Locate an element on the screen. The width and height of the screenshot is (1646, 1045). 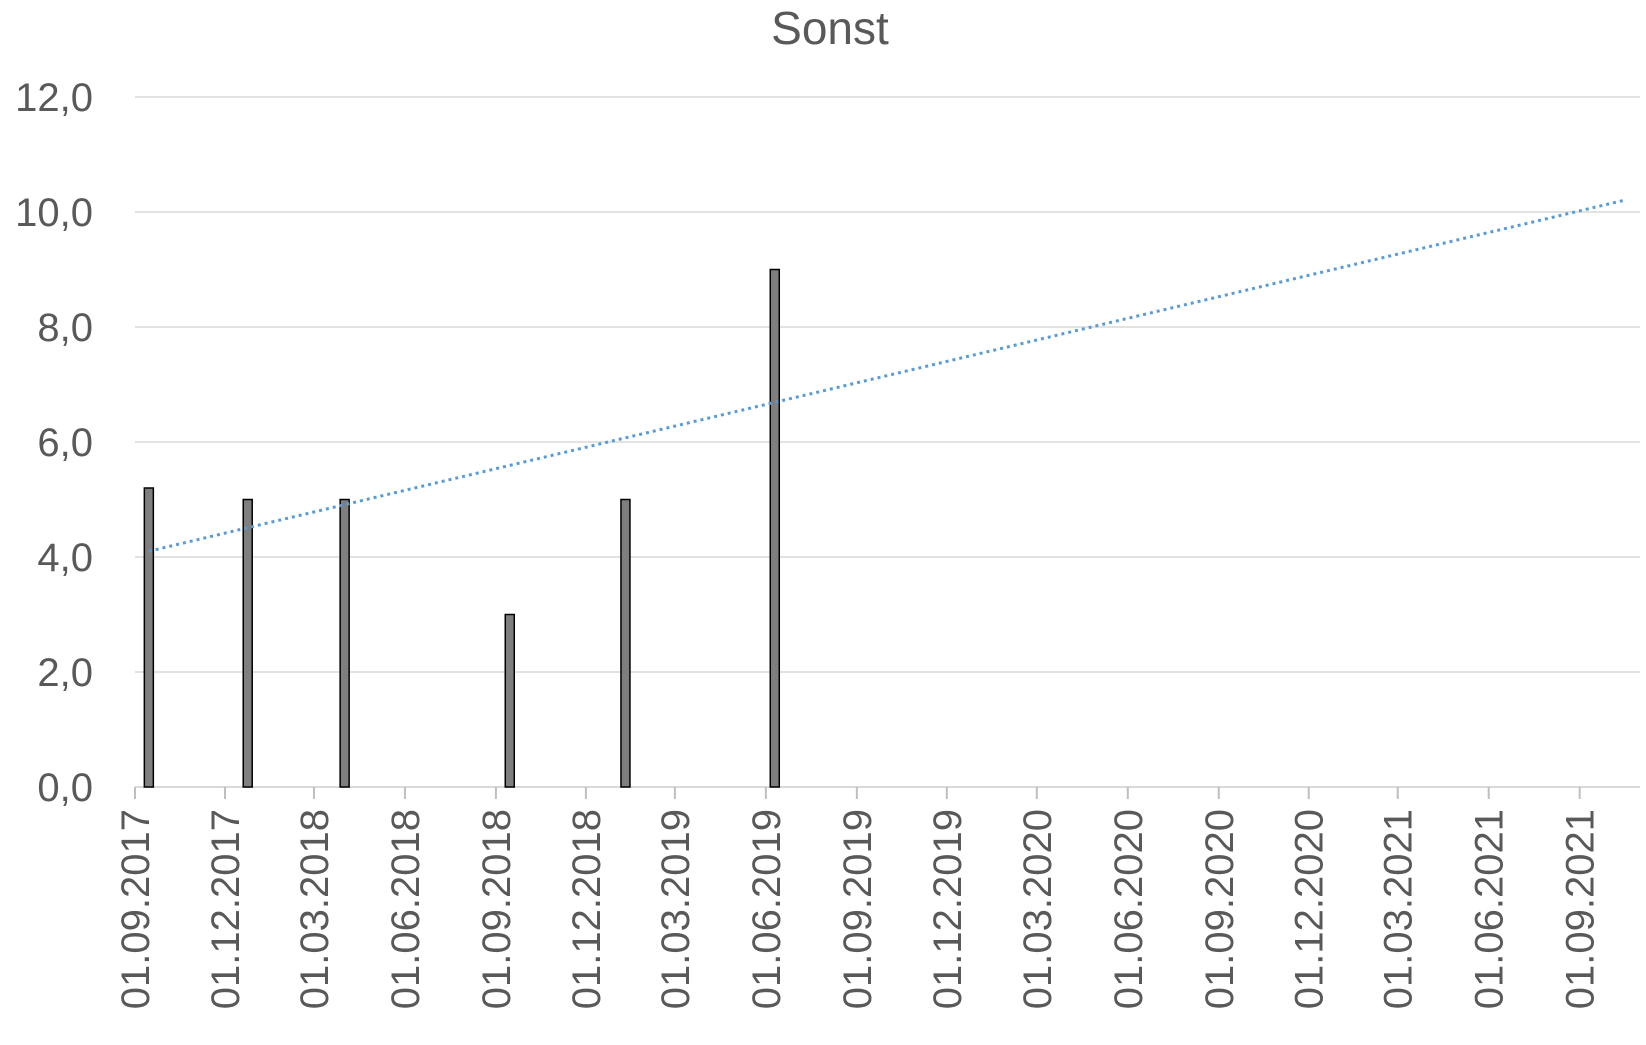
y-tick-label: 10,0 is located at coordinates (54, 213).